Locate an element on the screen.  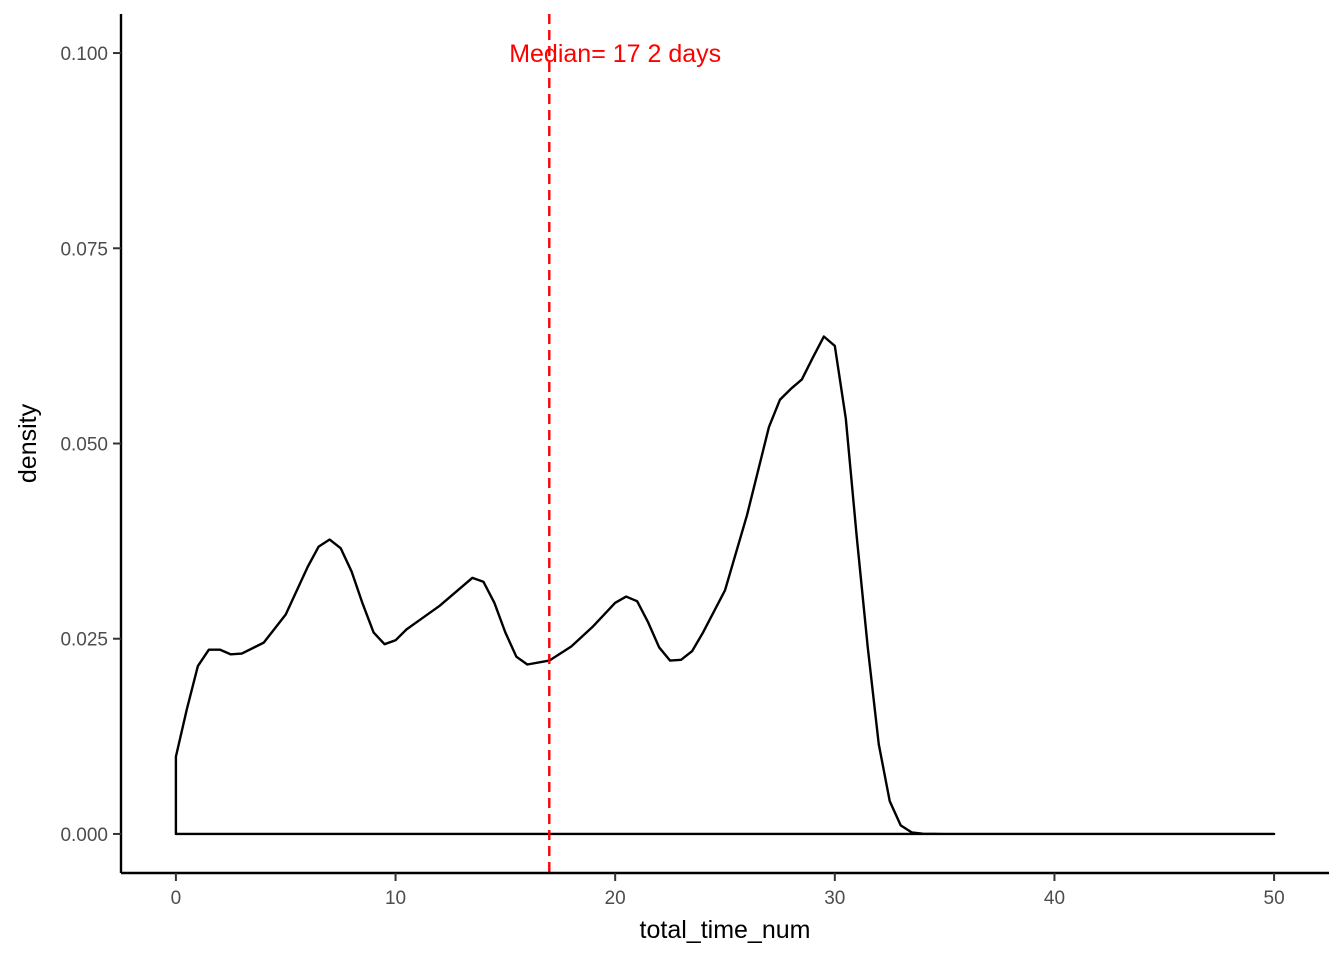
y-tick-label: 0.000 is located at coordinates (84, 835).